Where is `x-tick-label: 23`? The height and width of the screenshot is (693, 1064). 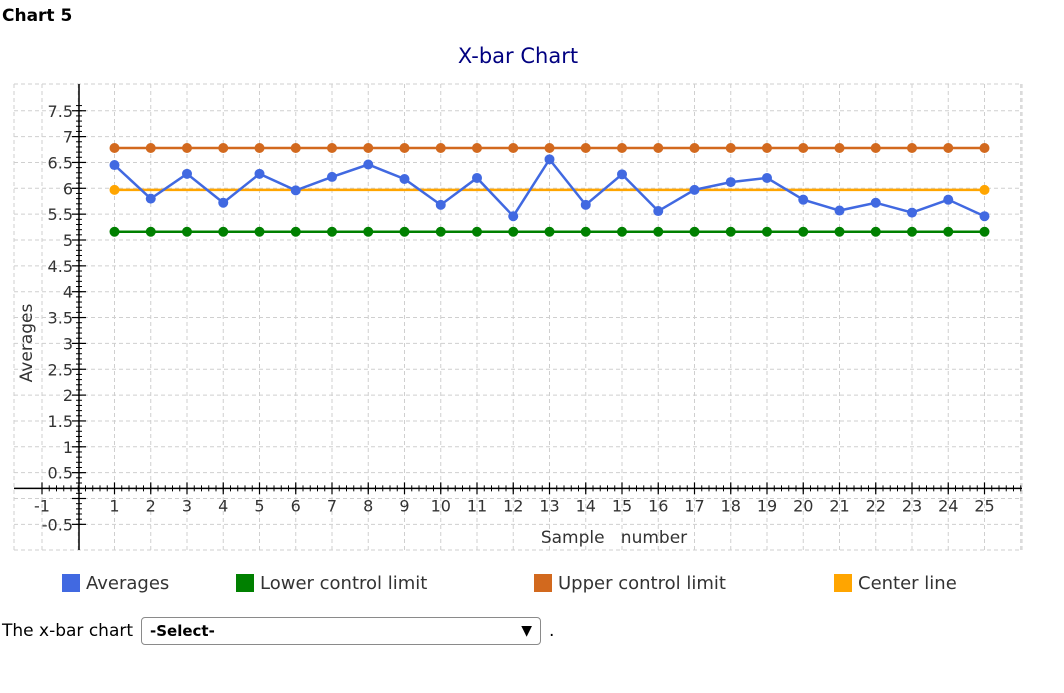
x-tick-label: 23 is located at coordinates (912, 505).